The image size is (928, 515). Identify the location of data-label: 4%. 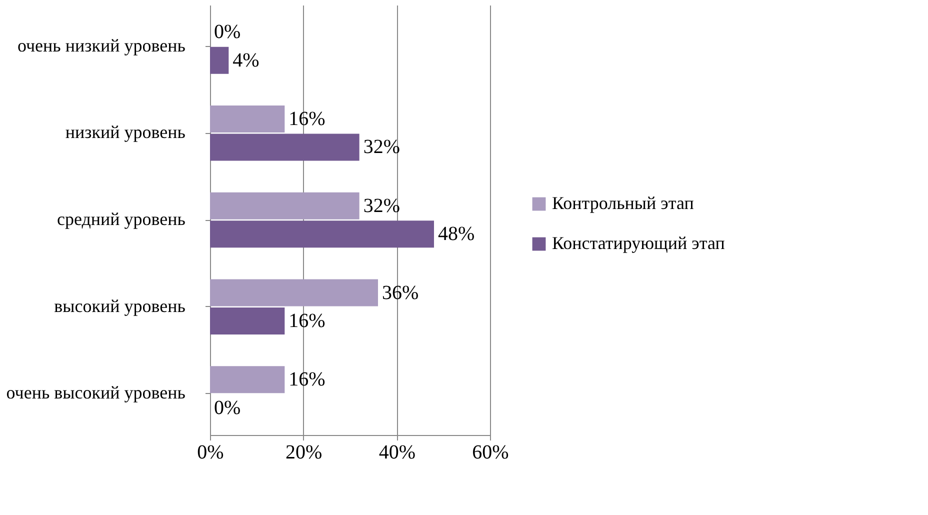
(246, 60).